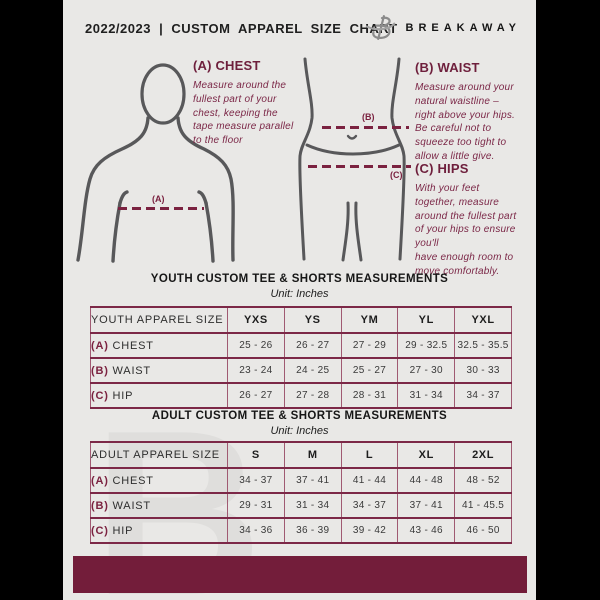  What do you see at coordinates (299, 279) in the screenshot?
I see `youth-table-title: YOUTH CUSTOM TEE & SHORTS MEASUREMENTS` at bounding box center [299, 279].